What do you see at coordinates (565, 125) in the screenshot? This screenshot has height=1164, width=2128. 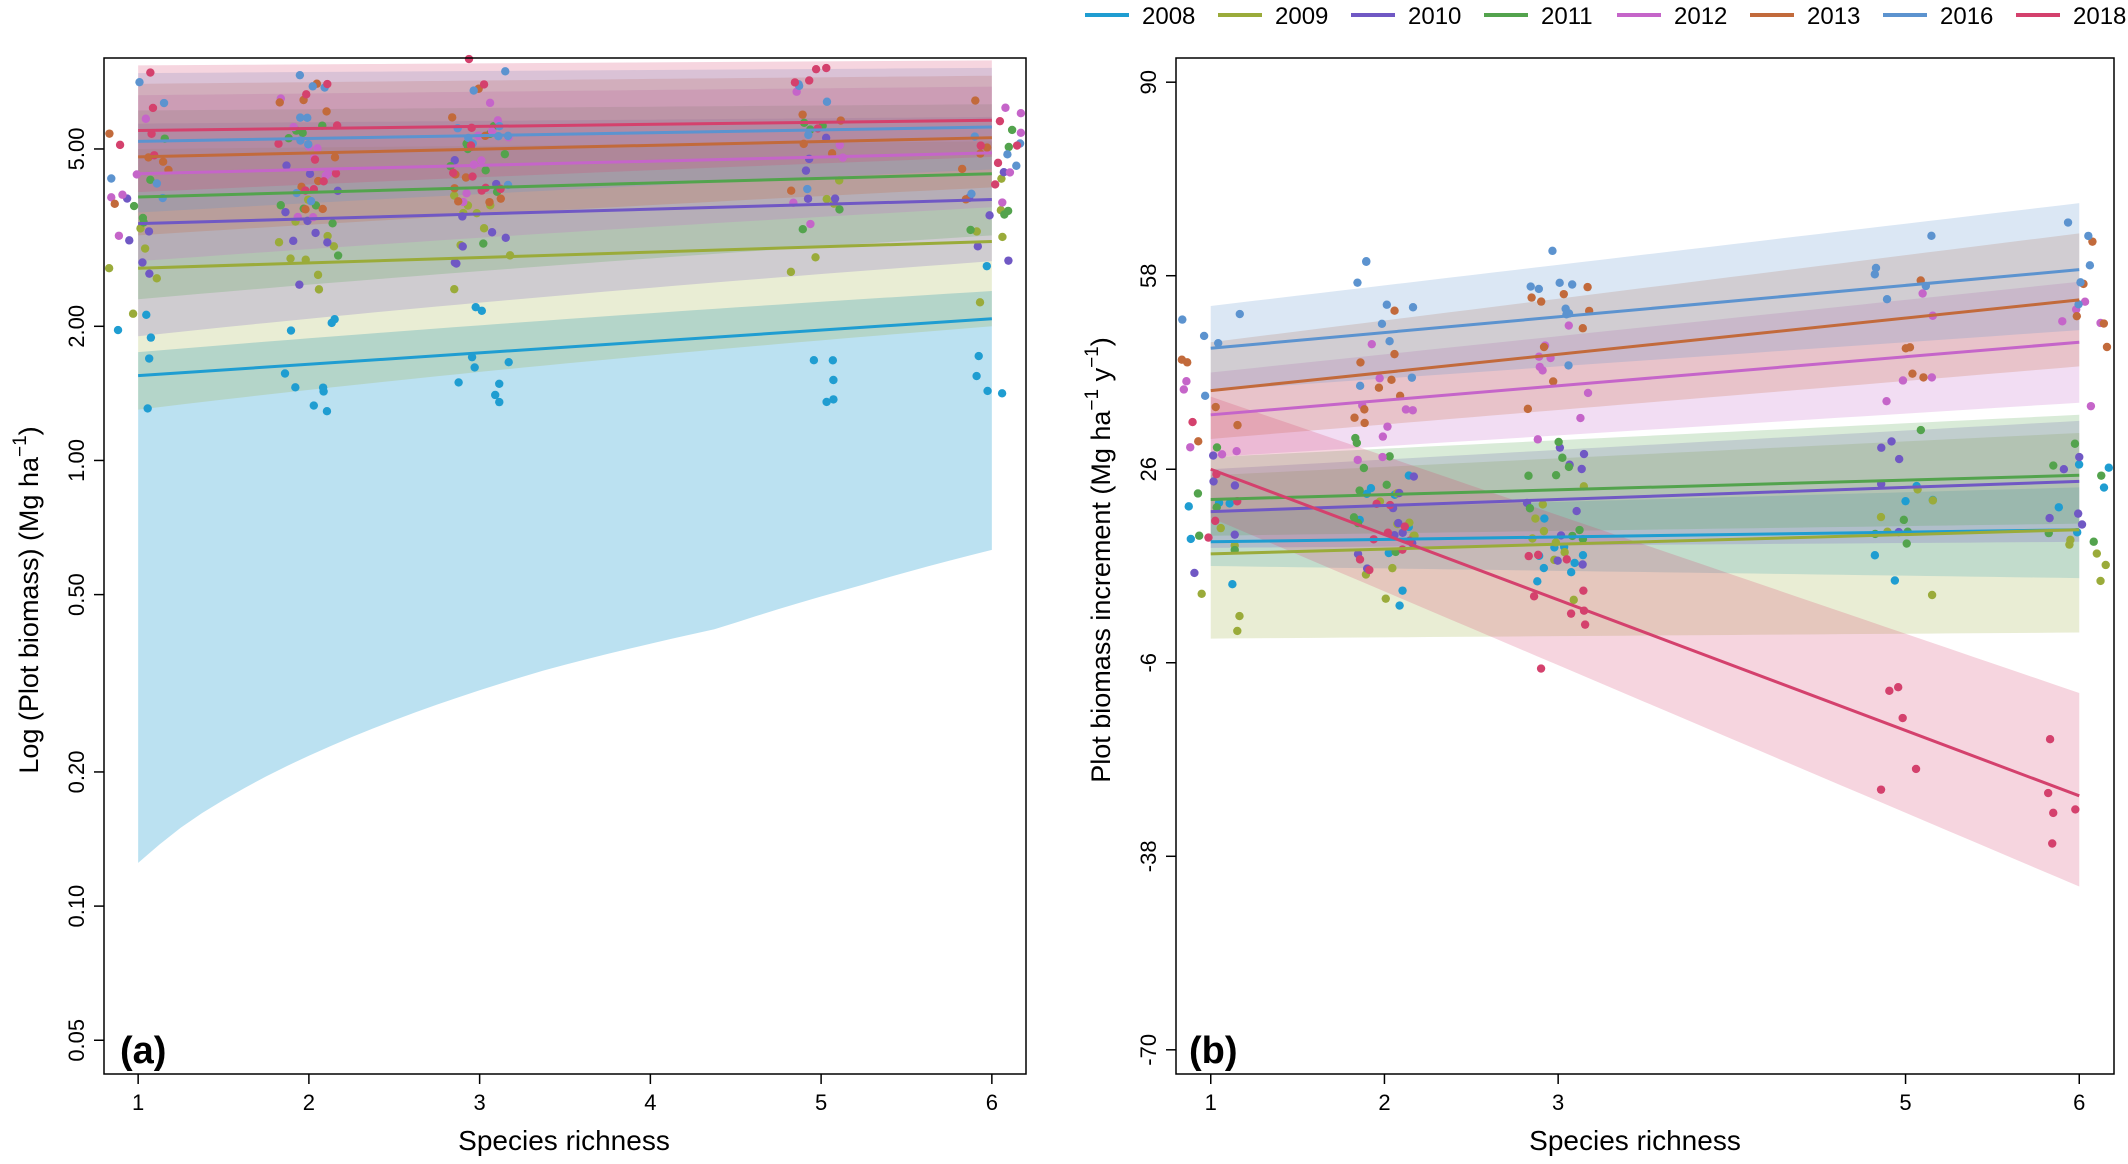 I see `fit-line-2018` at bounding box center [565, 125].